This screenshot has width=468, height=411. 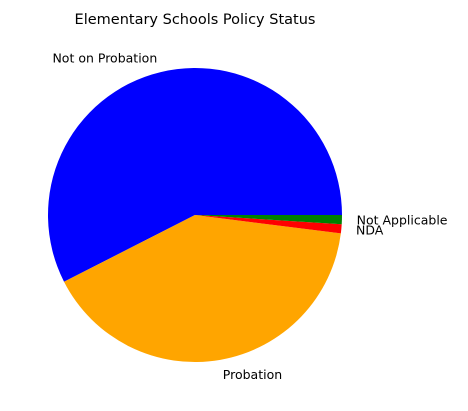 What do you see at coordinates (402, 220) in the screenshot?
I see `pie-label-not-applicable: Not Applicable` at bounding box center [402, 220].